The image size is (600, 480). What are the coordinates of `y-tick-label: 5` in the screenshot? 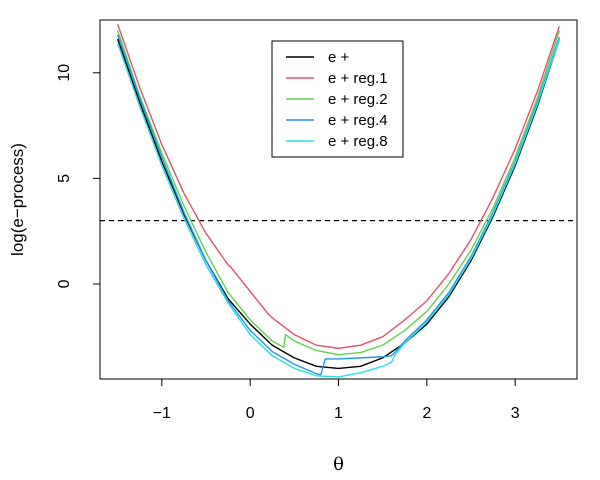 It's located at (64, 178).